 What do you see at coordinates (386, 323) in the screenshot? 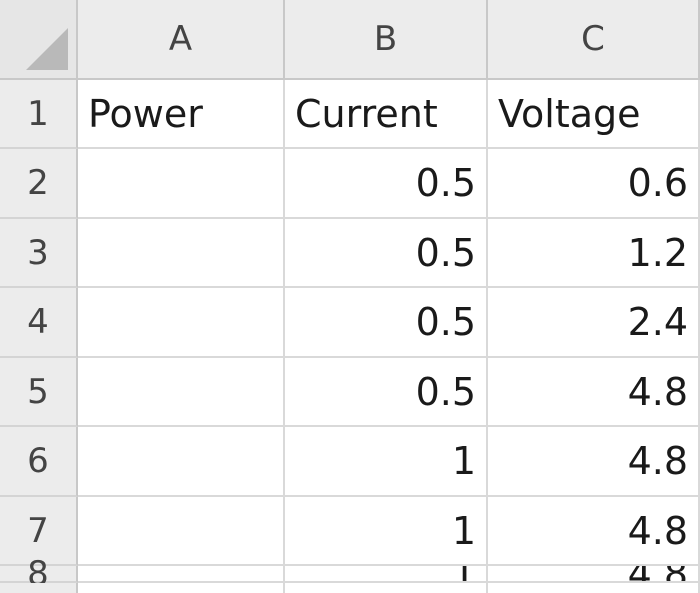
I see `cell-b4: 0.5` at bounding box center [386, 323].